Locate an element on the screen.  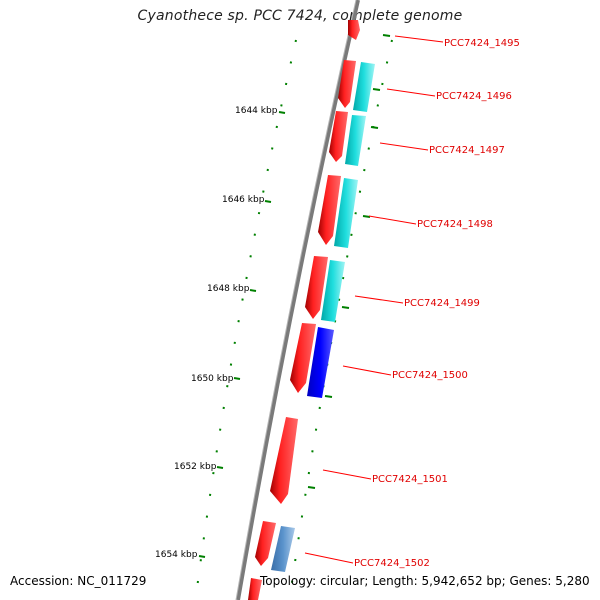
gene-label: PCC7424_1499 is located at coordinates (442, 303).